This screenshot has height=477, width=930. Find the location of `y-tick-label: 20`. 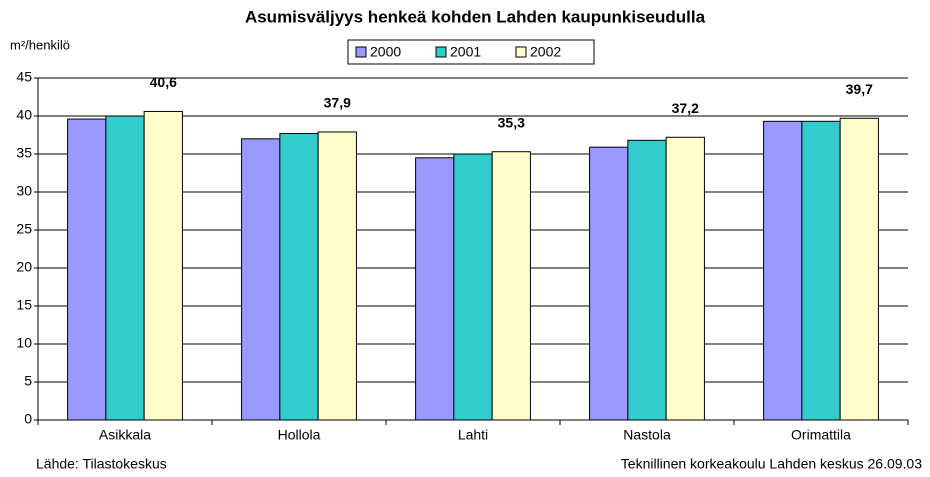

y-tick-label: 20 is located at coordinates (24, 267).